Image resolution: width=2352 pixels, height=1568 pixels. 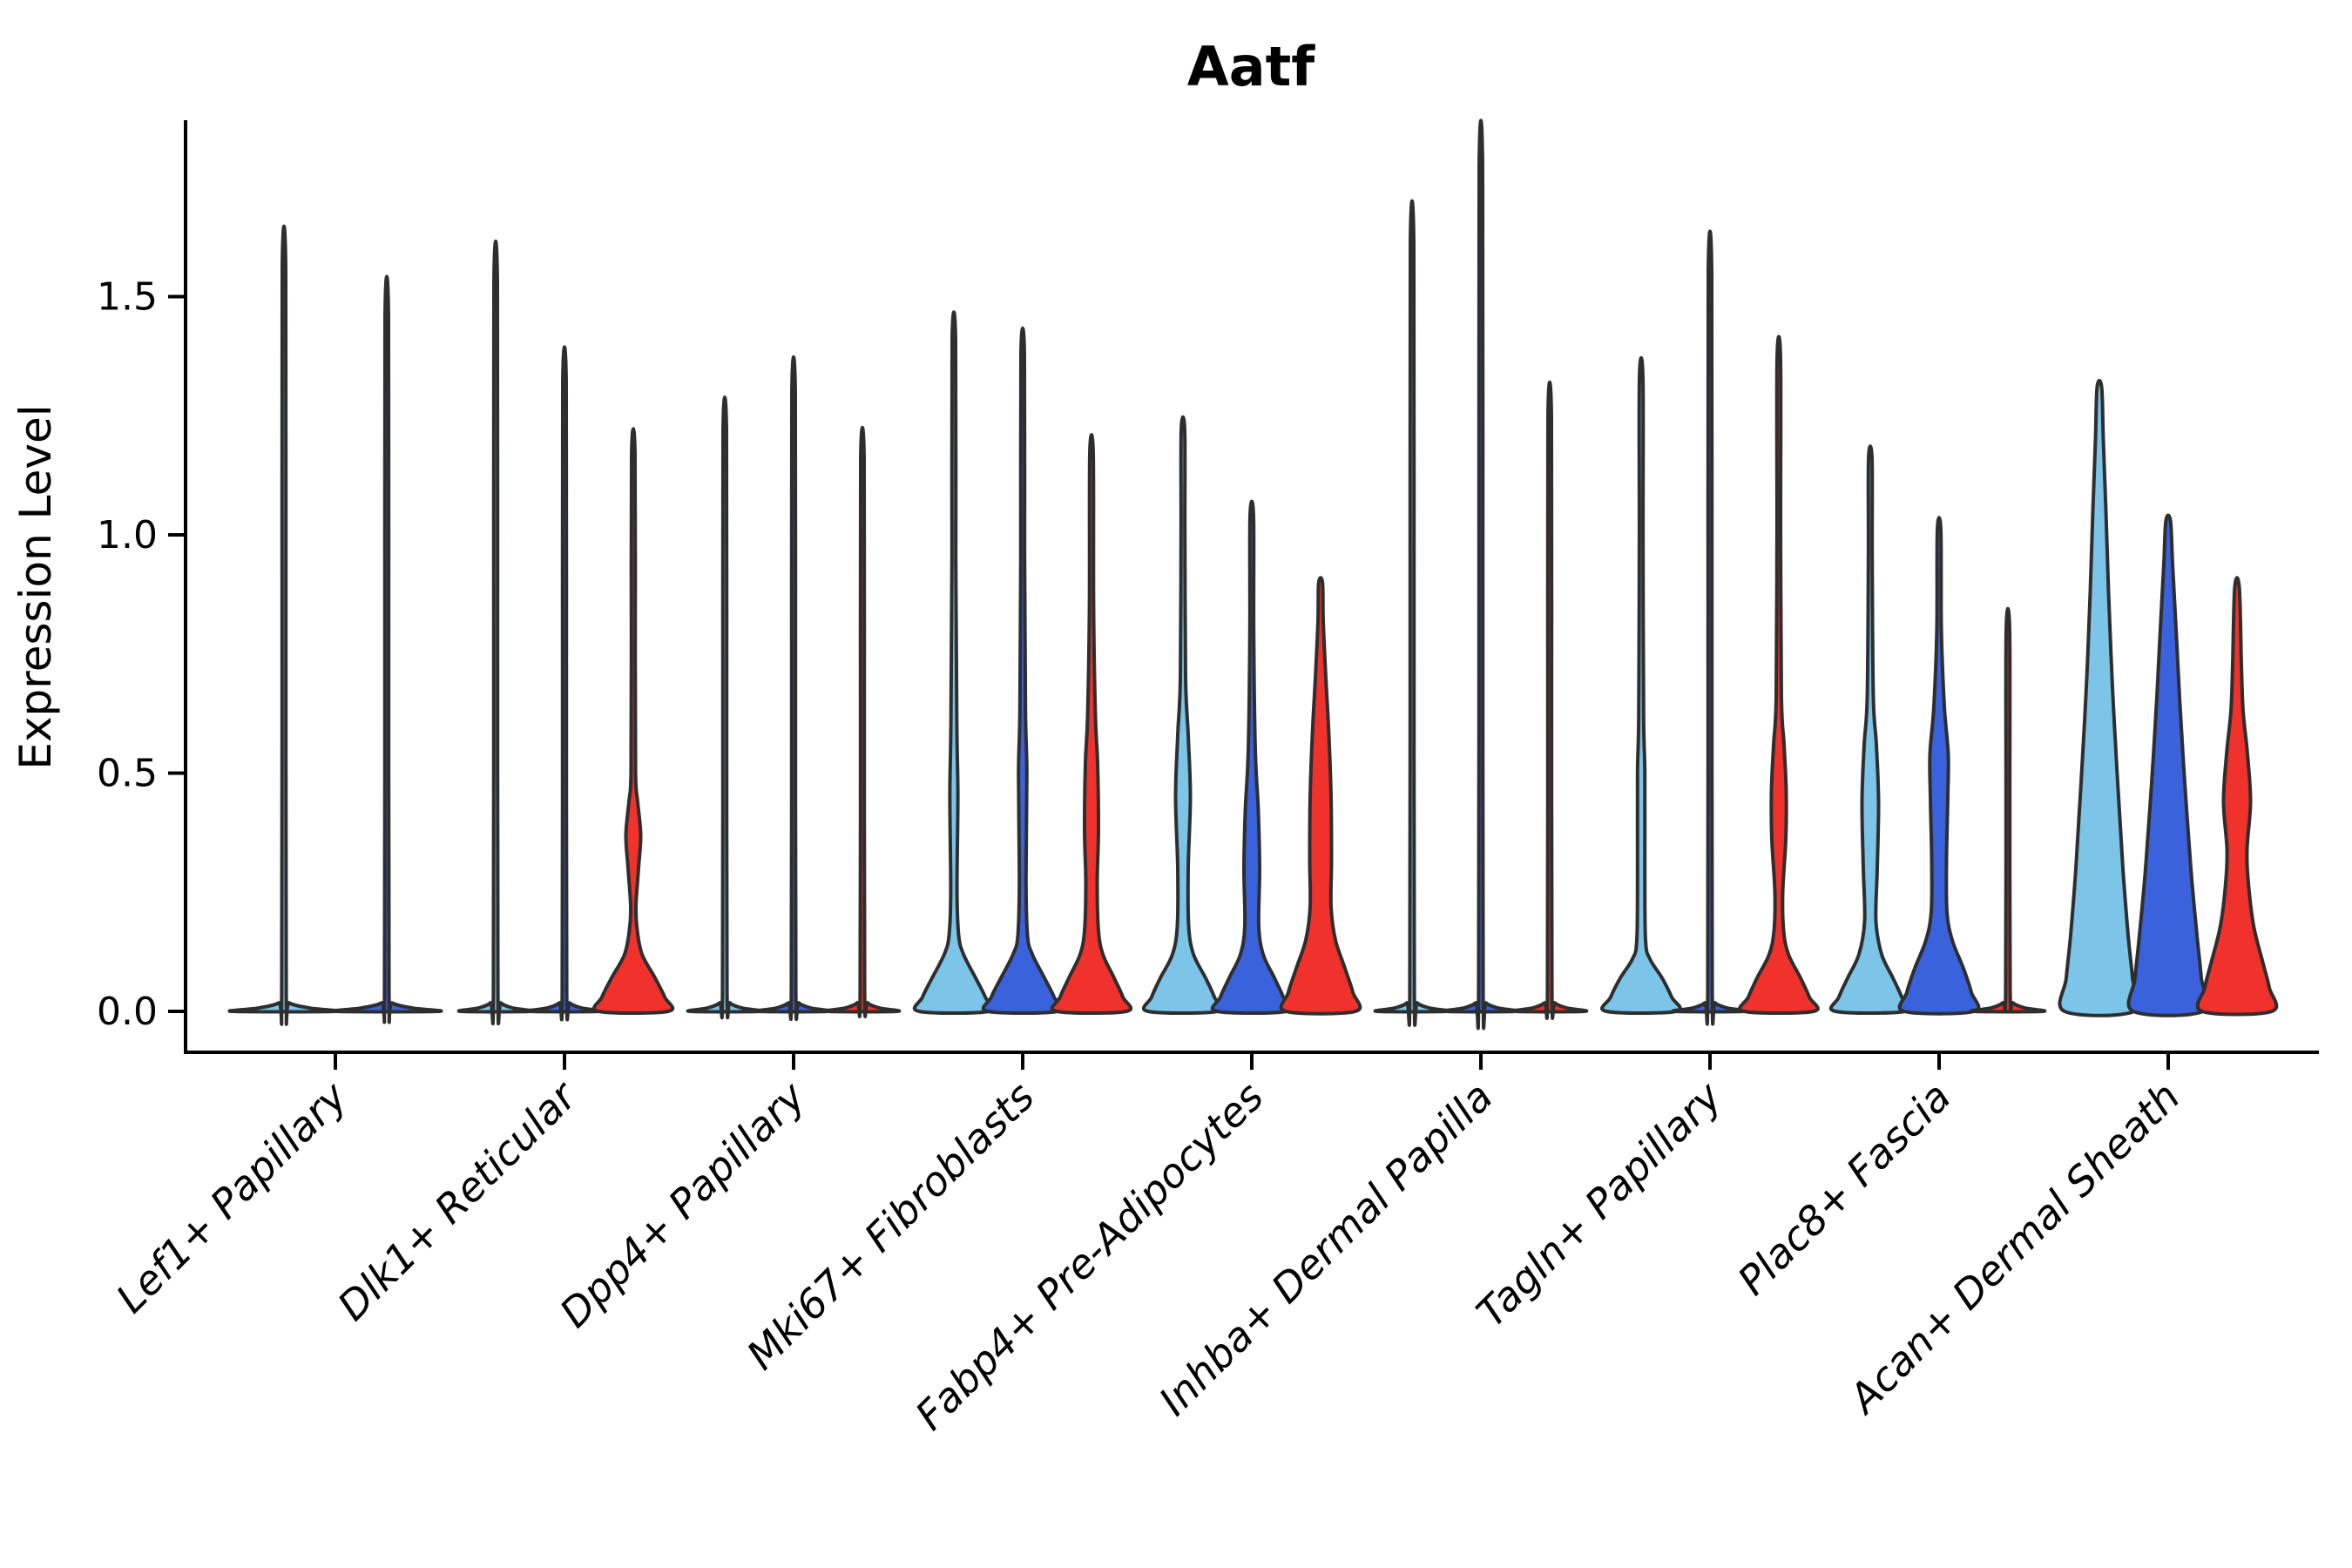 What do you see at coordinates (1710, 628) in the screenshot?
I see `violin-tagln-papillary-s2` at bounding box center [1710, 628].